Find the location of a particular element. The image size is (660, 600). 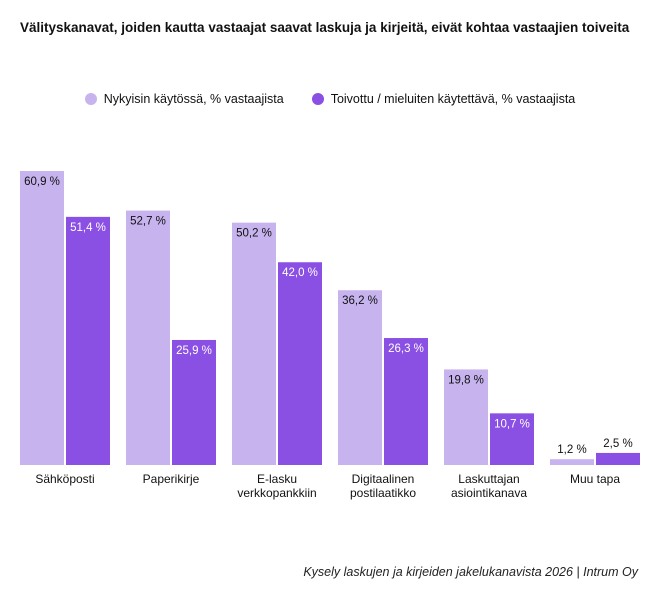

legend-swatch-preferred is located at coordinates (317, 99).